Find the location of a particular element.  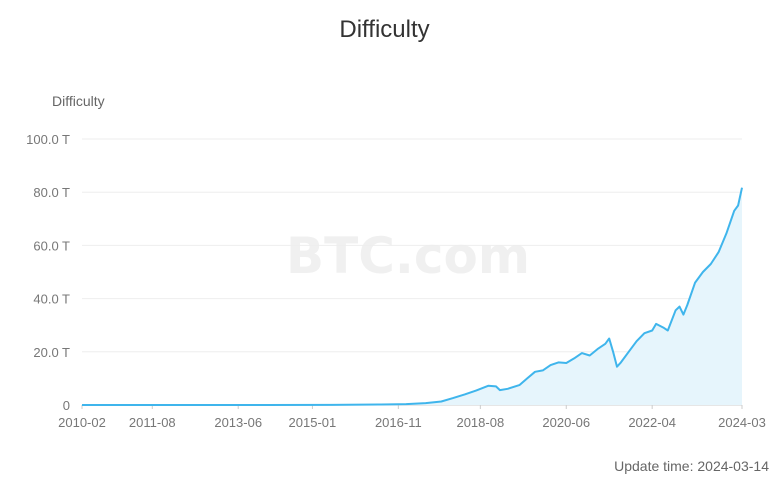

y-axis-label: Difficulty is located at coordinates (78, 101).